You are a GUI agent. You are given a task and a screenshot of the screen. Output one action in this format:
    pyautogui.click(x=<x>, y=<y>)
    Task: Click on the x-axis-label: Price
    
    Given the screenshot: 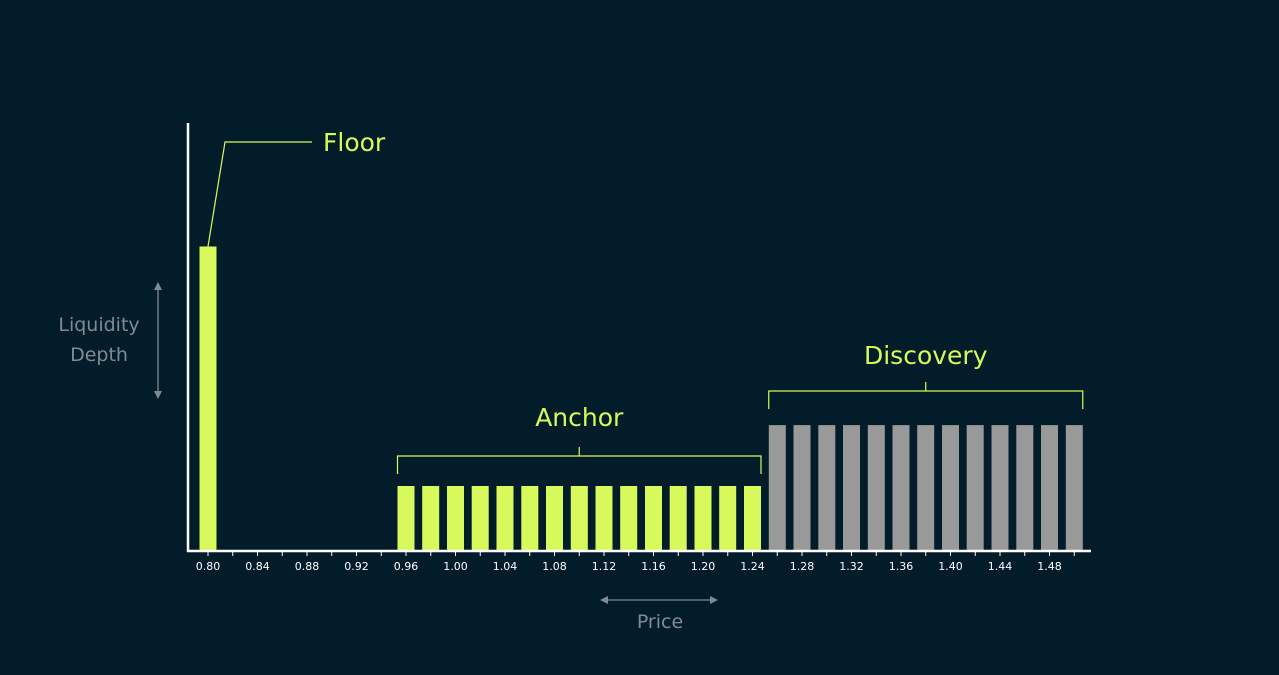 What is the action you would take?
    pyautogui.click(x=659, y=614)
    